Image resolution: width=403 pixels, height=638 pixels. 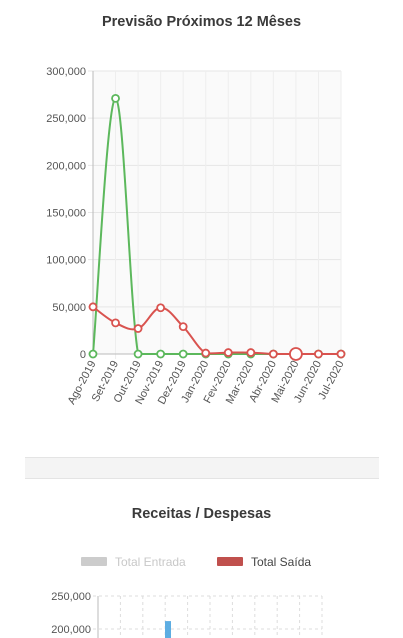 What do you see at coordinates (83, 355) in the screenshot?
I see `y-tick-label: 0` at bounding box center [83, 355].